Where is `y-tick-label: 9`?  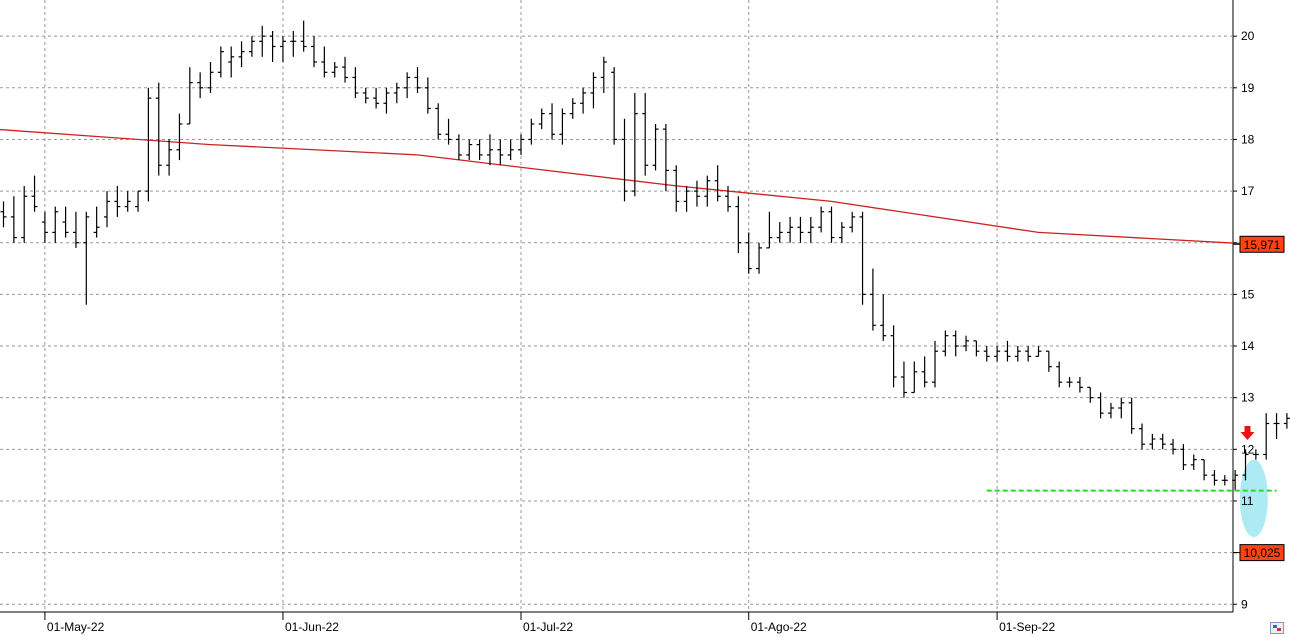
y-tick-label: 9 is located at coordinates (1244, 604).